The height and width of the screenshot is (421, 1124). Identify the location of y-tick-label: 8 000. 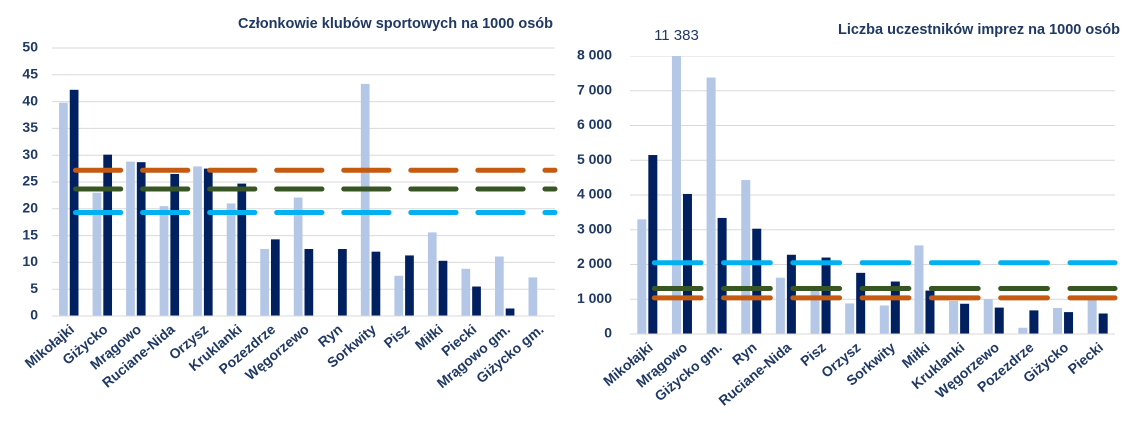
(594, 55).